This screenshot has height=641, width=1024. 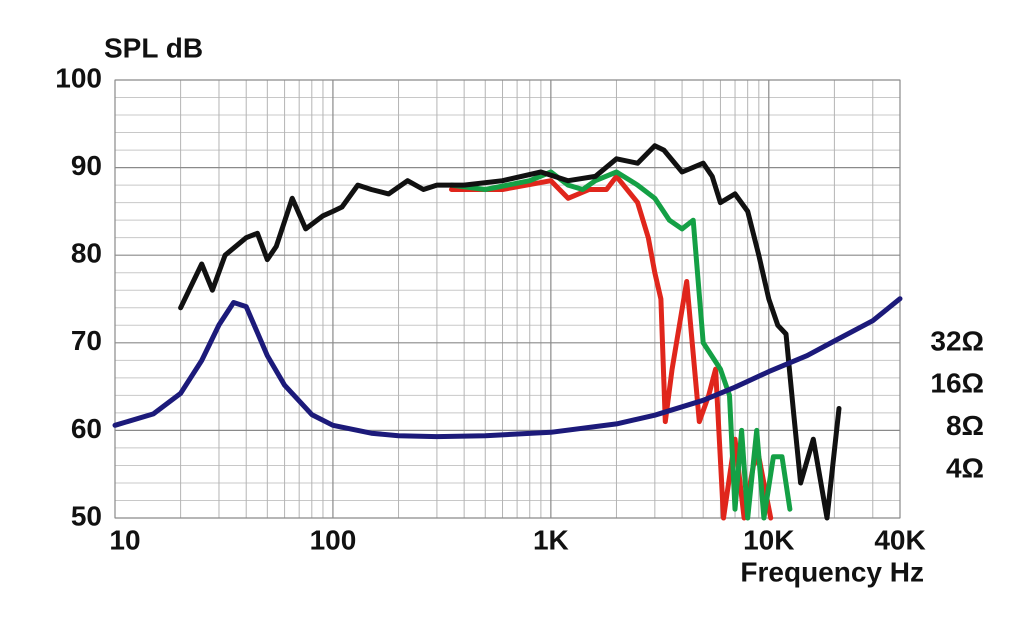 I want to click on y2-tick-label: 8Ω, so click(x=965, y=425).